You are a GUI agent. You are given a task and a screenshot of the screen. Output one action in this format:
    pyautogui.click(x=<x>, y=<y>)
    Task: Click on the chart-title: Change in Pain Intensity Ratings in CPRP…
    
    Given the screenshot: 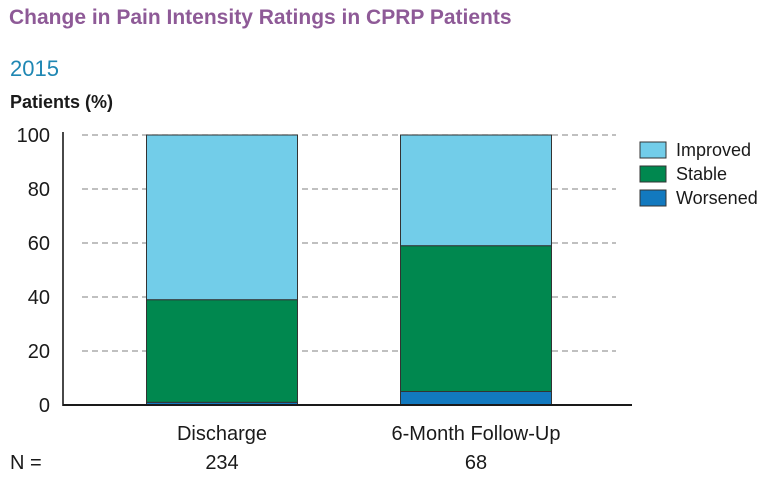 What is the action you would take?
    pyautogui.click(x=260, y=17)
    